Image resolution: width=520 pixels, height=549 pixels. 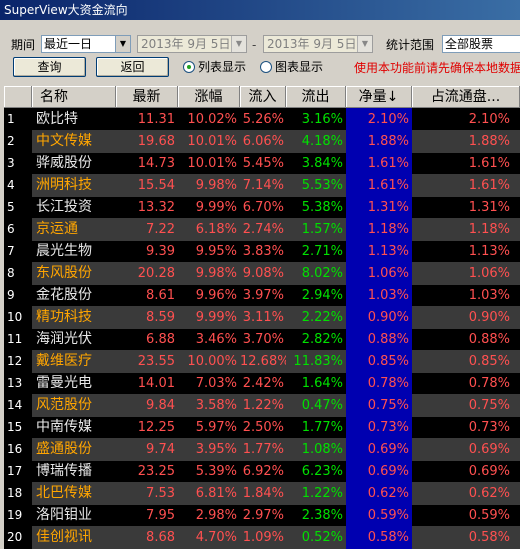 I want to click on stock-name: 北巴传媒, so click(x=64, y=493).